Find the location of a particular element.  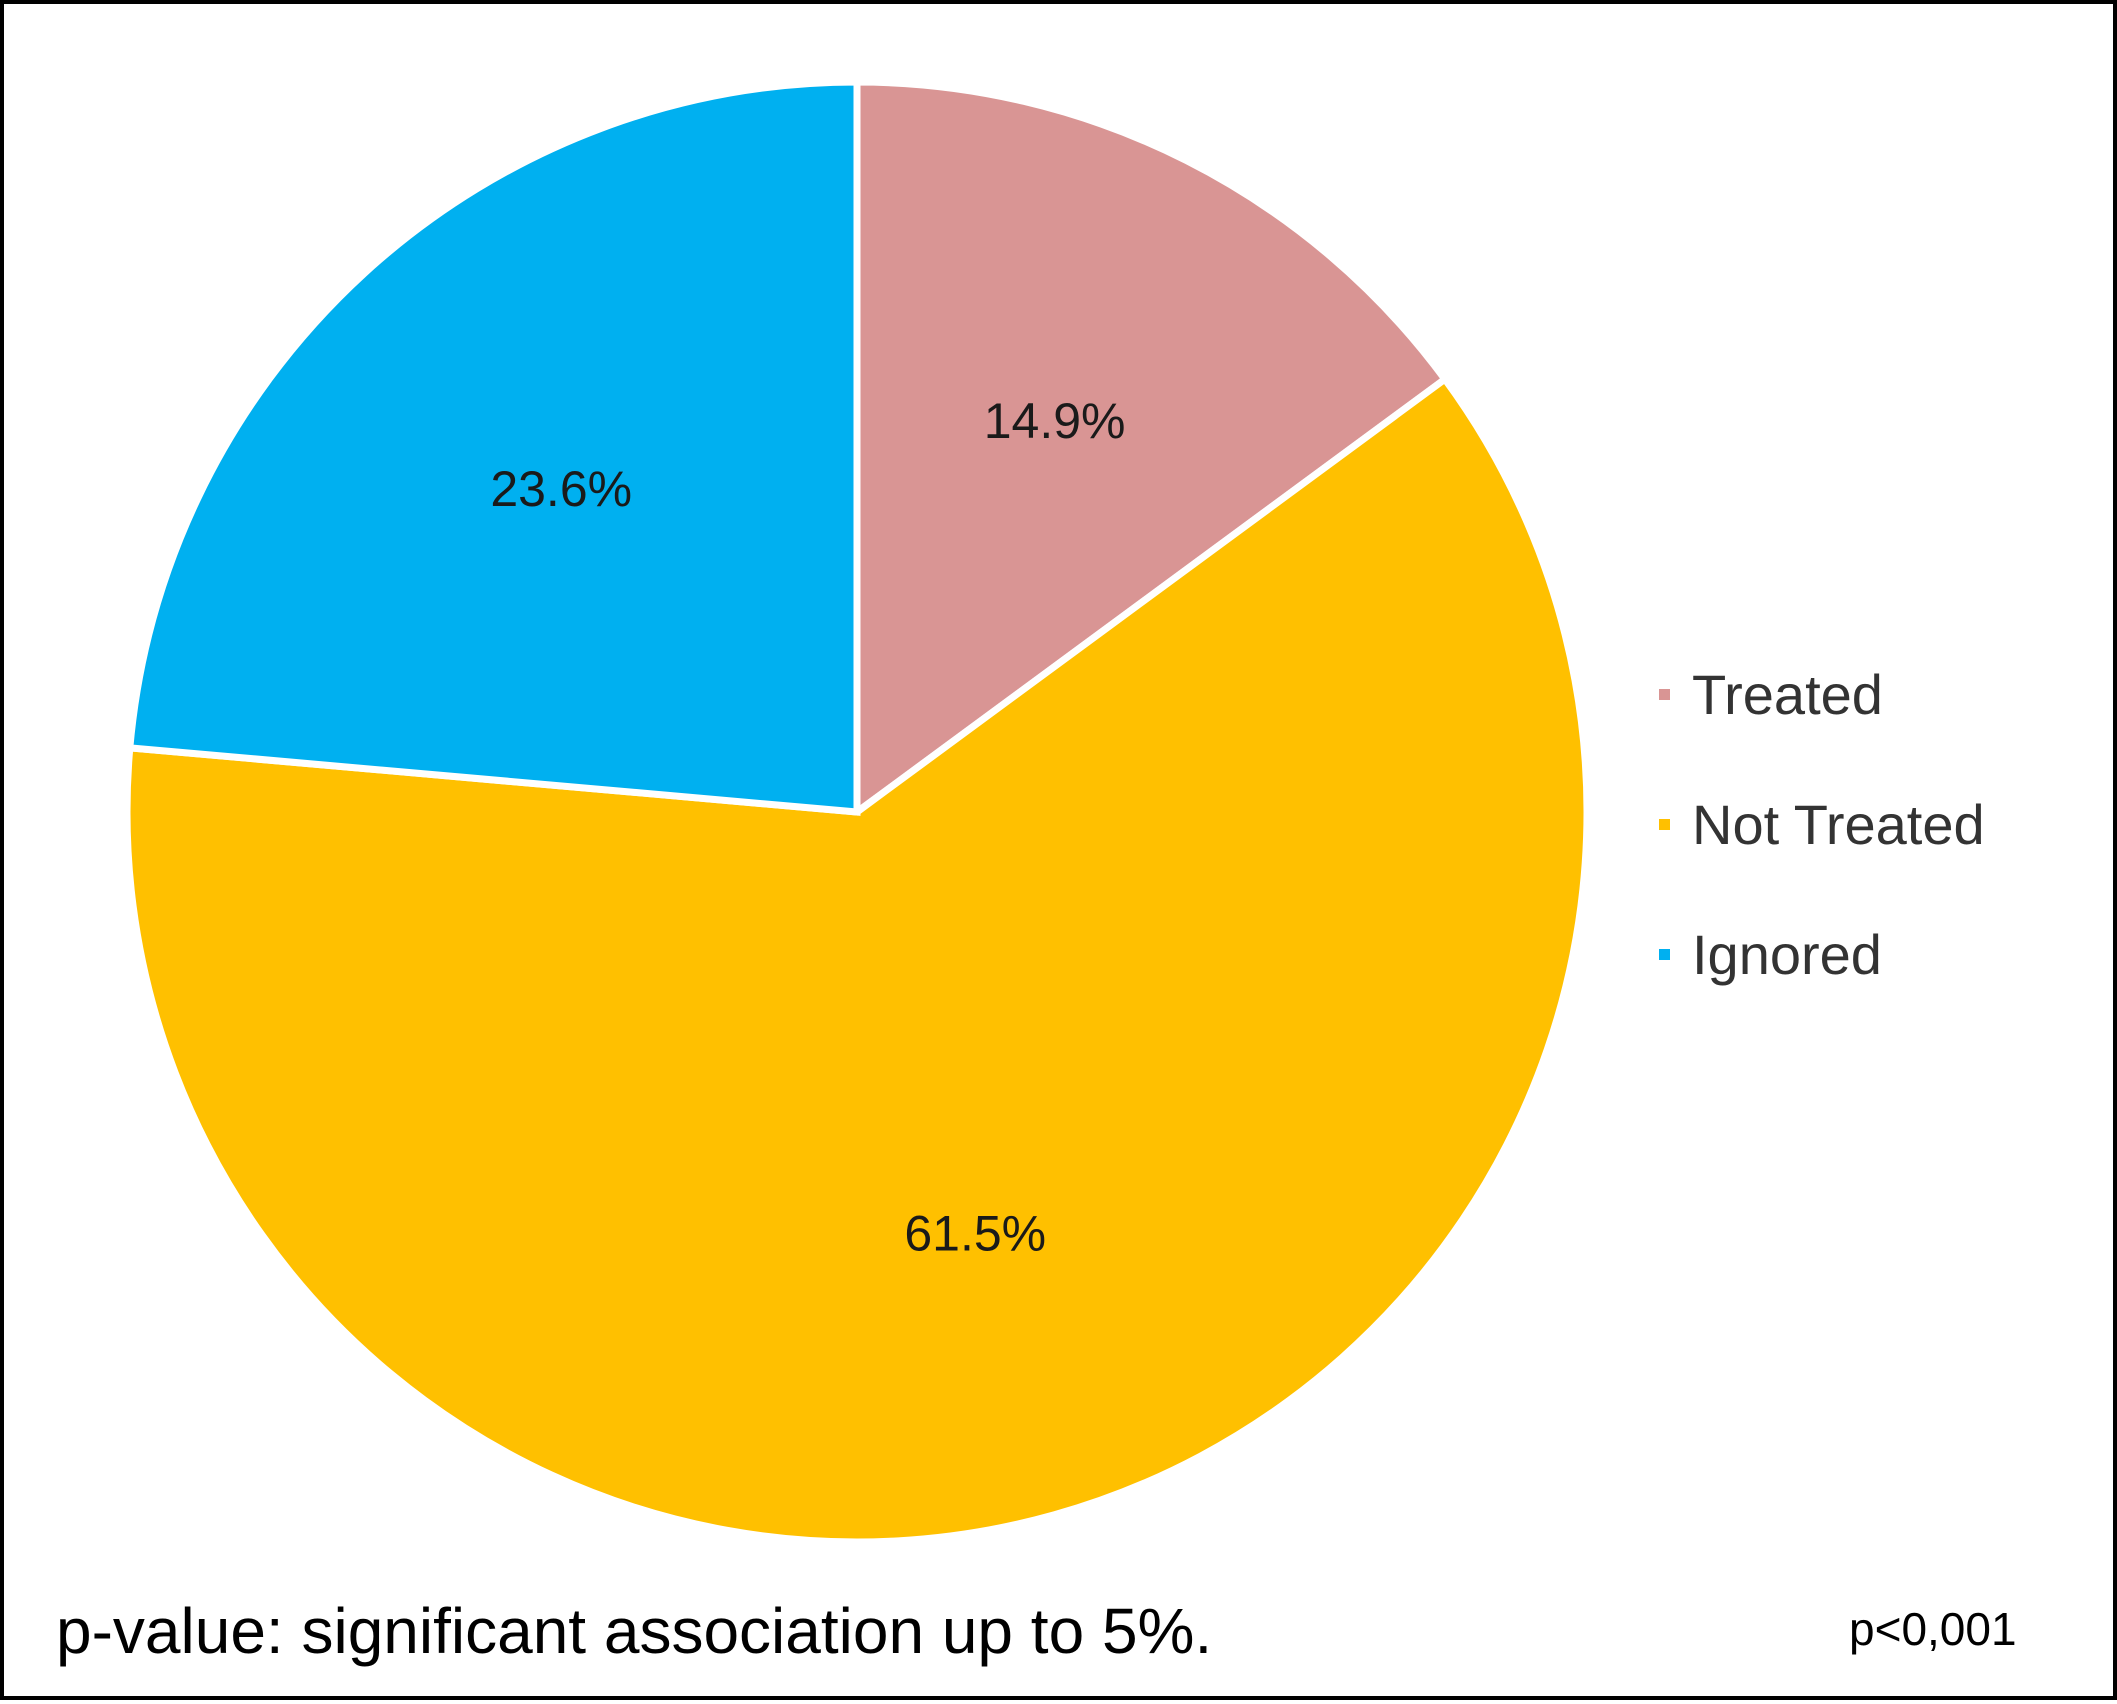

pie-slice-treated is located at coordinates (1151, 448).